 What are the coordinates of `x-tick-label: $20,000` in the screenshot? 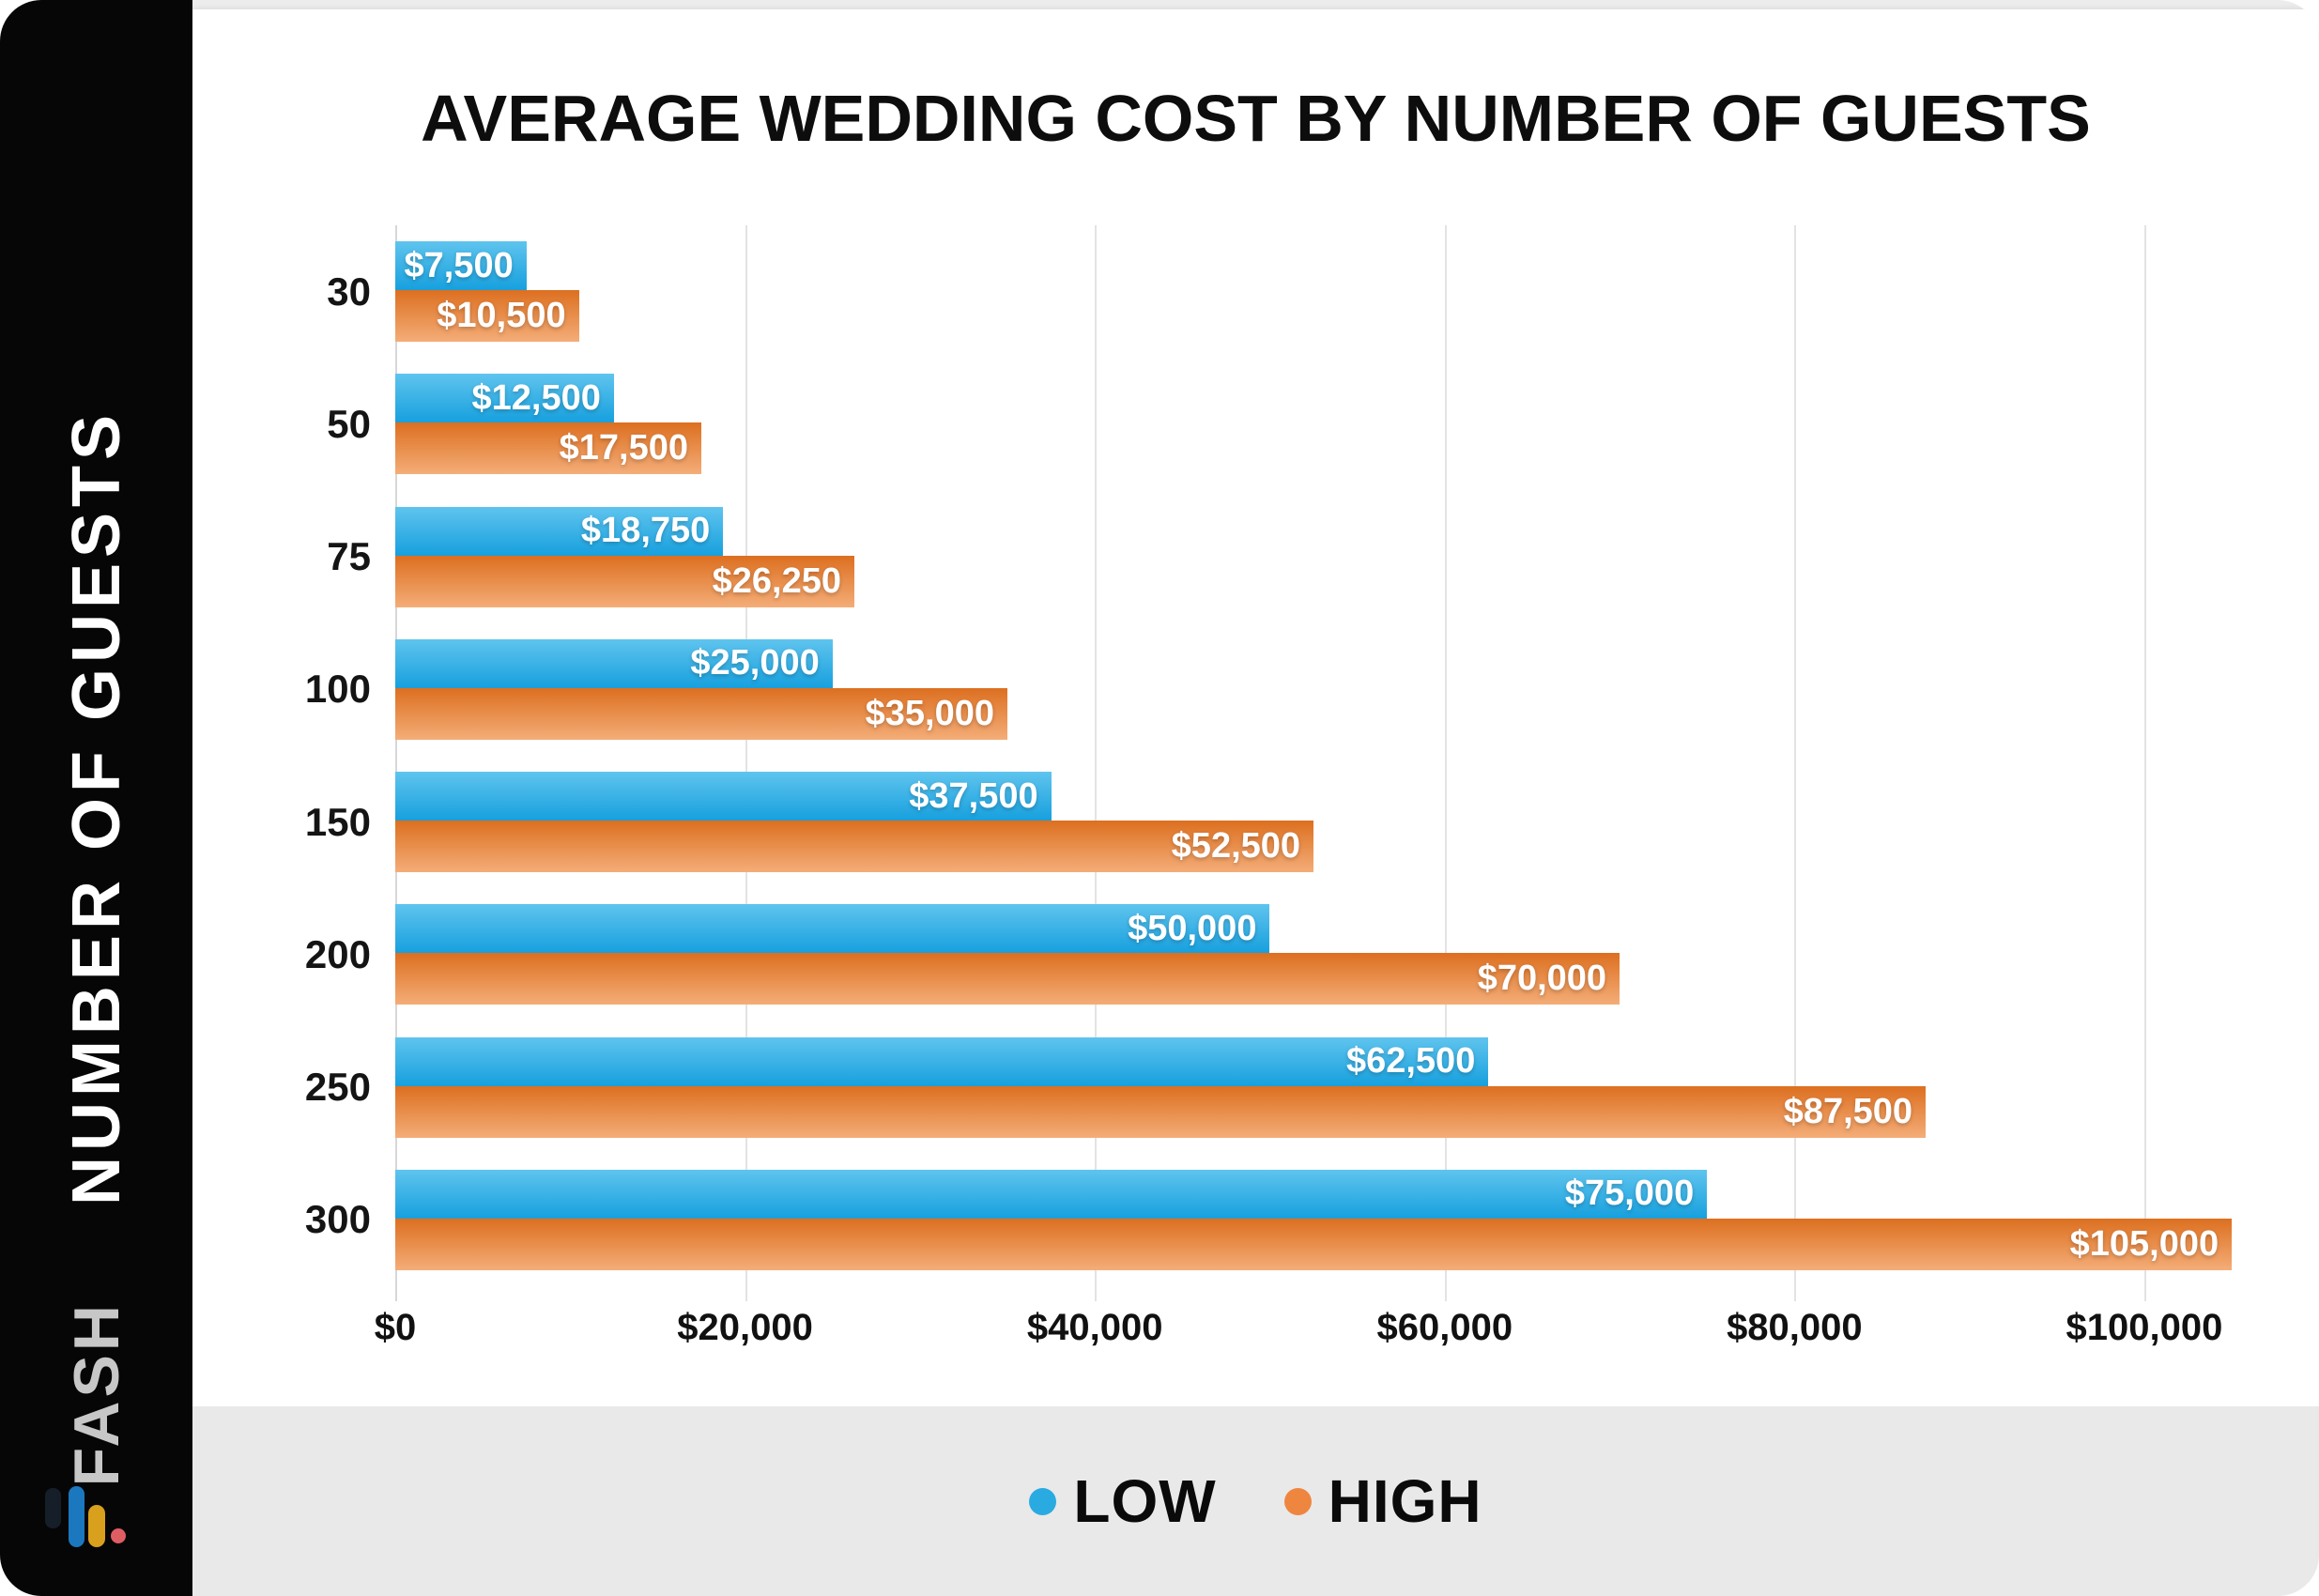 It's located at (745, 1328).